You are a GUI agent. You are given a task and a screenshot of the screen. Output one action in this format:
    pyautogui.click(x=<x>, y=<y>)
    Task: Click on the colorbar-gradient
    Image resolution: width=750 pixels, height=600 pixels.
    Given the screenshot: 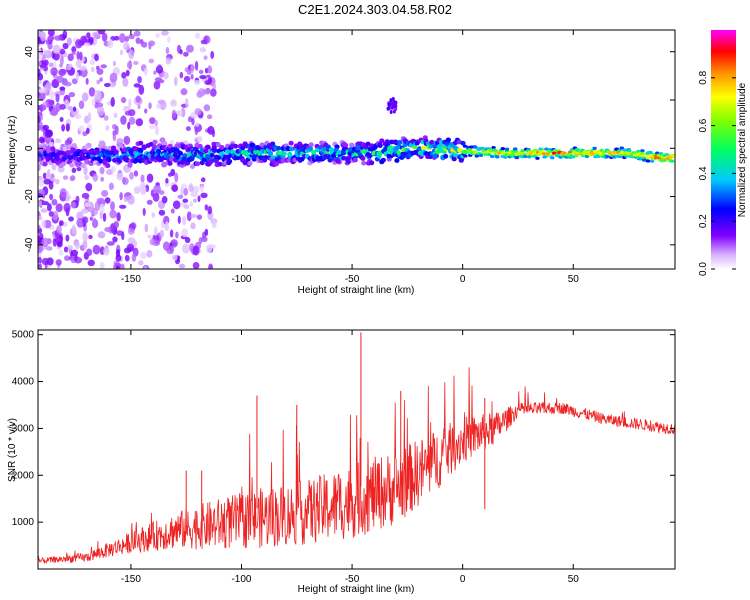 What is the action you would take?
    pyautogui.click(x=723, y=149)
    